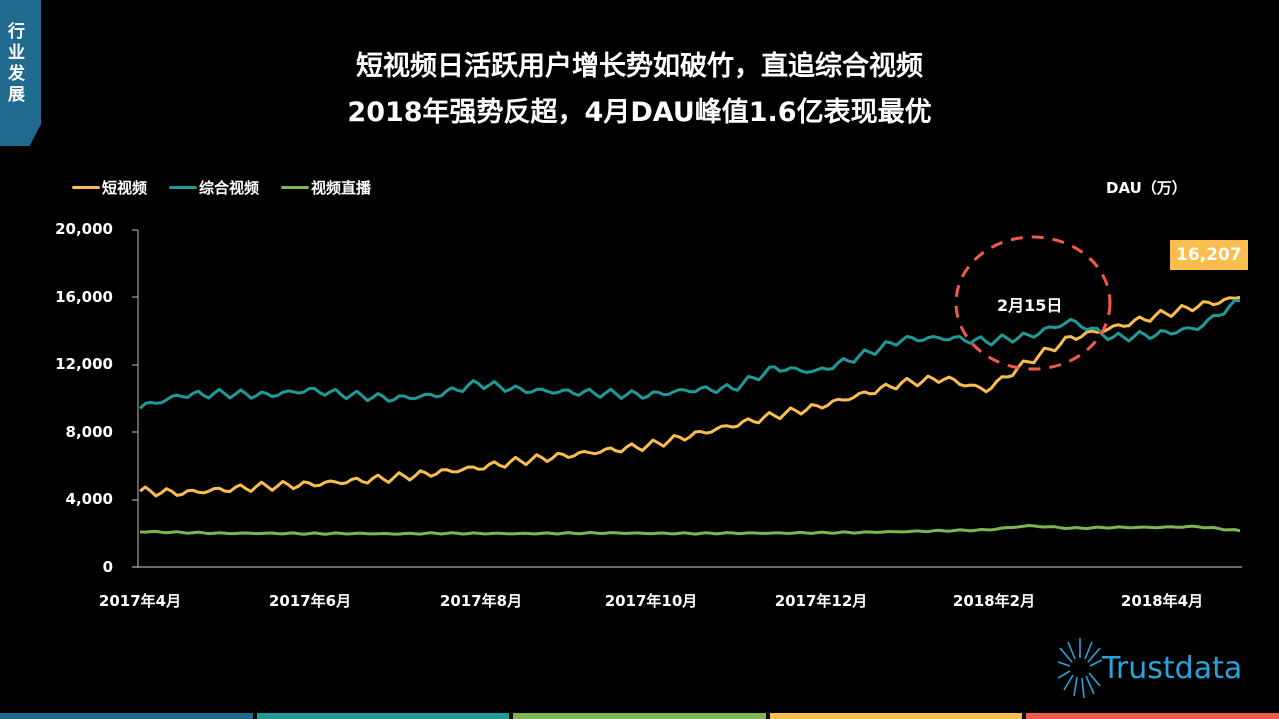  I want to click on chart-legend: 短视频 综合视频 视频直播, so click(221, 187).